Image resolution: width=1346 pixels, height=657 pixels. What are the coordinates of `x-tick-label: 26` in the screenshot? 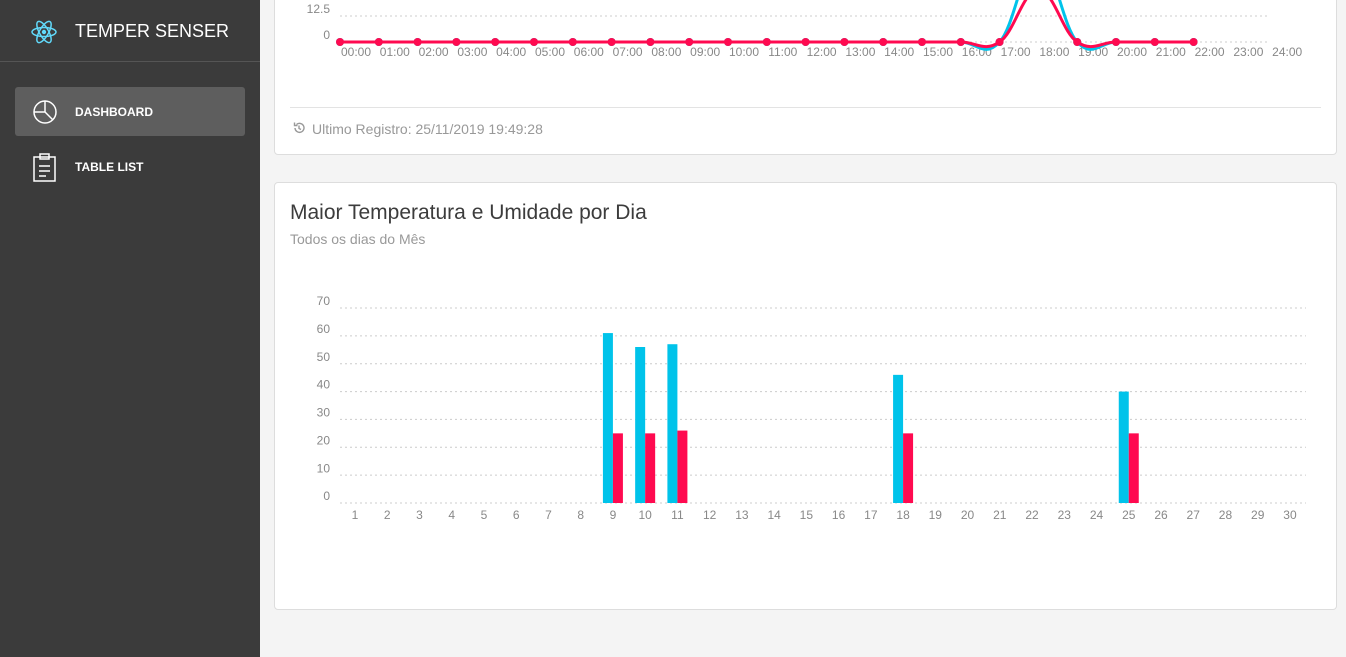 It's located at (1161, 515).